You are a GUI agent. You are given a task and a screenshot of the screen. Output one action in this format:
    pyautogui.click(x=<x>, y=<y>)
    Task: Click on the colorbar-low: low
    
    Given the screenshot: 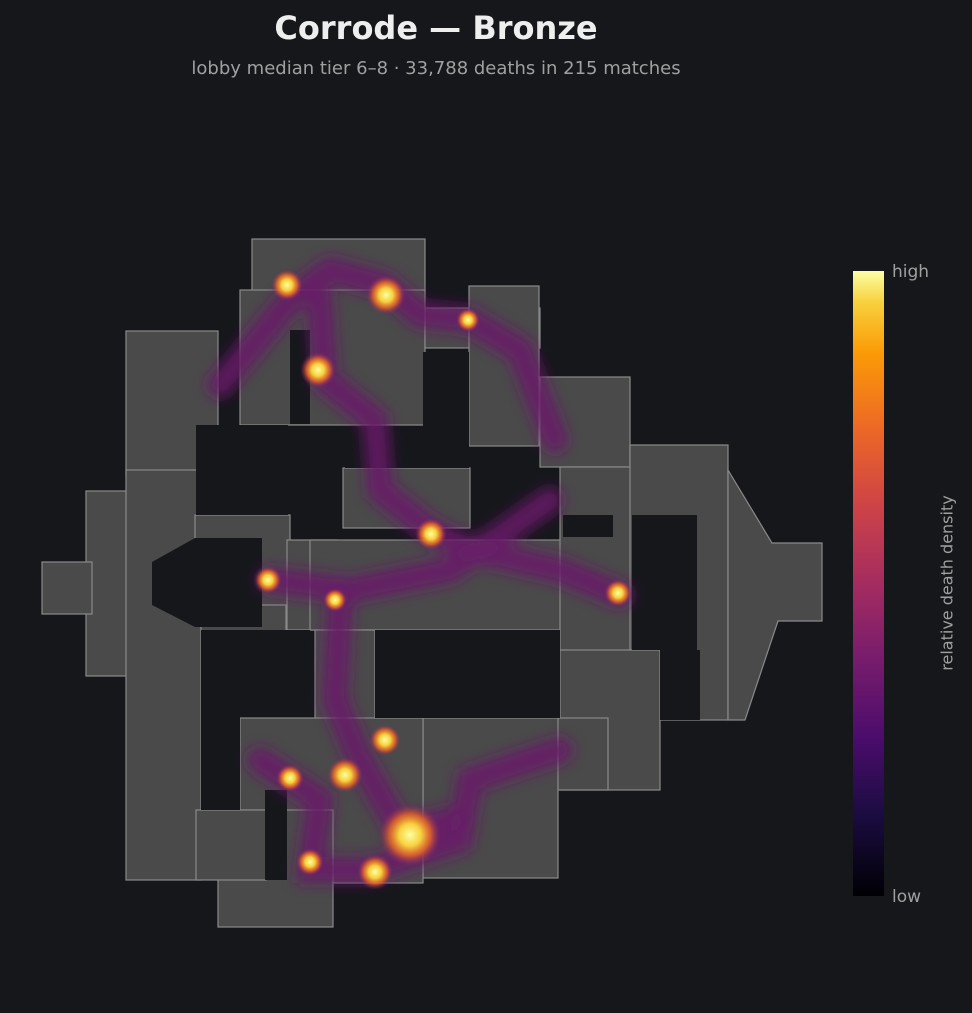 What is the action you would take?
    pyautogui.click(x=906, y=897)
    